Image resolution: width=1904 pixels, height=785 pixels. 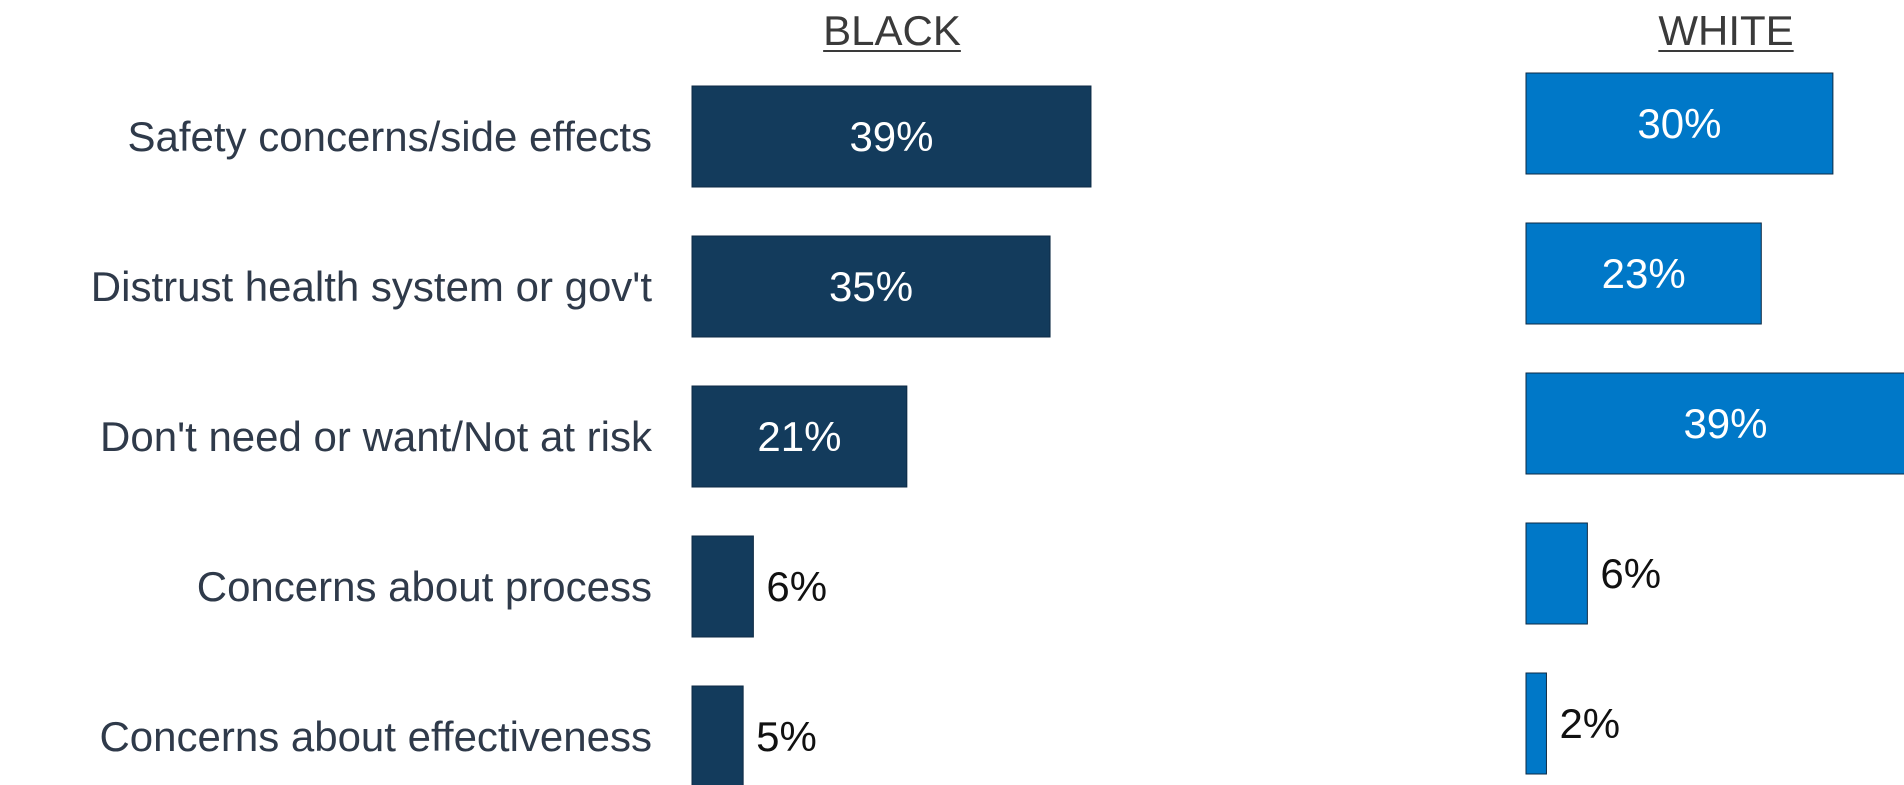 What do you see at coordinates (424, 586) in the screenshot?
I see `category-label-concerns-about-process: Concerns about process` at bounding box center [424, 586].